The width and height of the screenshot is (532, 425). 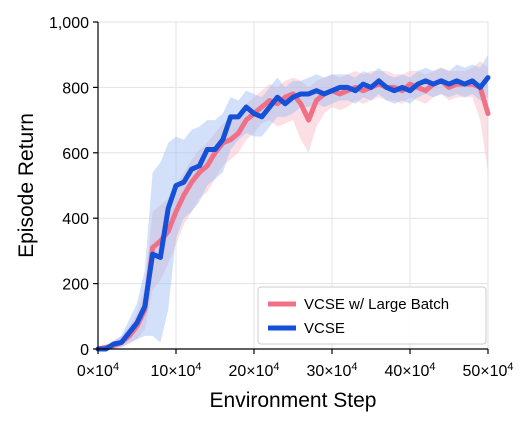 What do you see at coordinates (75, 154) in the screenshot?
I see `y-tick-label: 600` at bounding box center [75, 154].